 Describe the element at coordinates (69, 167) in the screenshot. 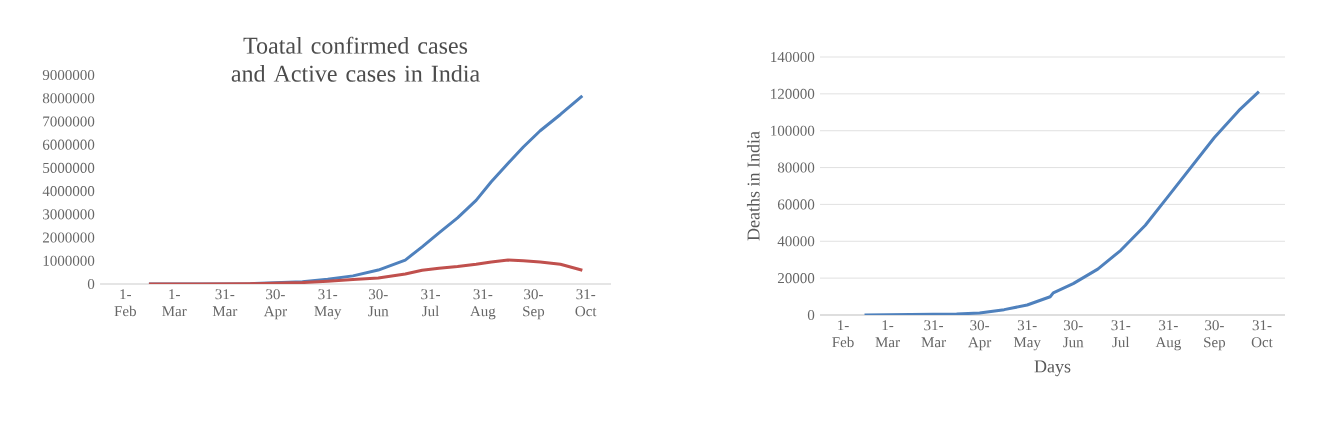

I see `y-tick-label: 5000000` at that location.